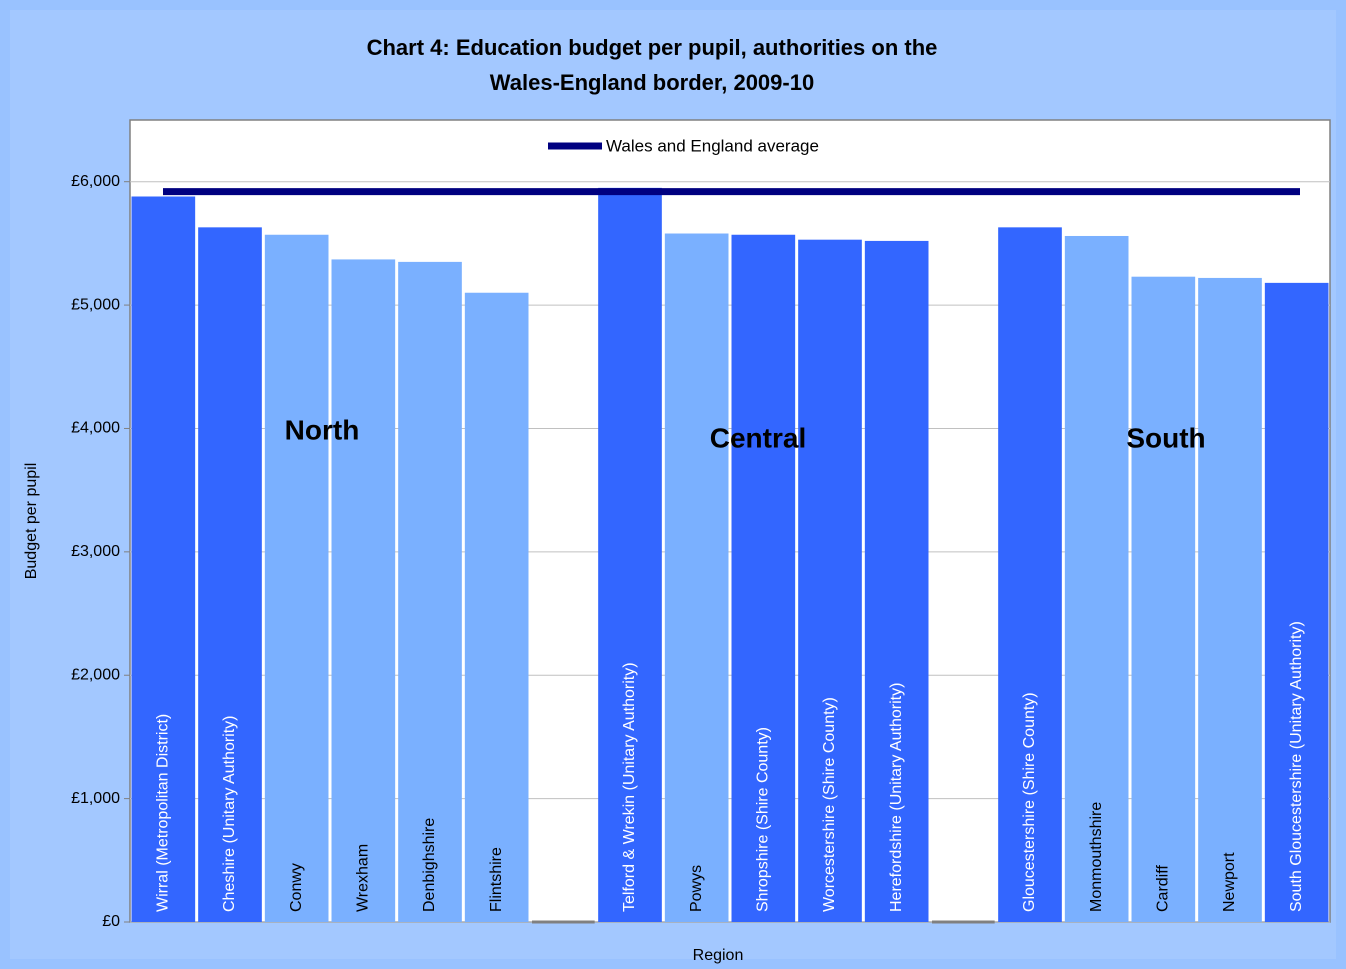 The width and height of the screenshot is (1346, 969). I want to click on bar-label: Telford & Wrekin (Unitary Authority), so click(629, 787).